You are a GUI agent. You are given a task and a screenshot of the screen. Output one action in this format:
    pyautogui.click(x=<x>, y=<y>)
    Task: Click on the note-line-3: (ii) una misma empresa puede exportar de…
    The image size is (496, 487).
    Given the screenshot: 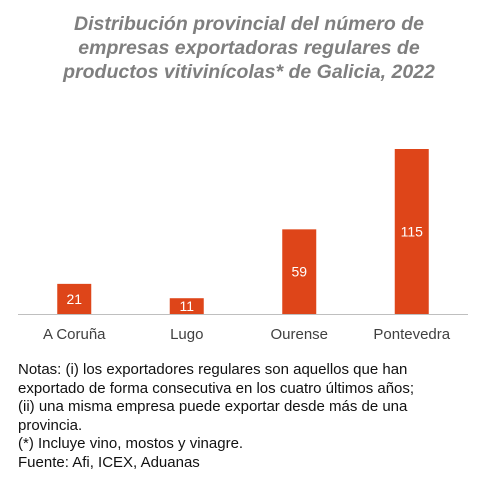 What is the action you would take?
    pyautogui.click(x=213, y=406)
    